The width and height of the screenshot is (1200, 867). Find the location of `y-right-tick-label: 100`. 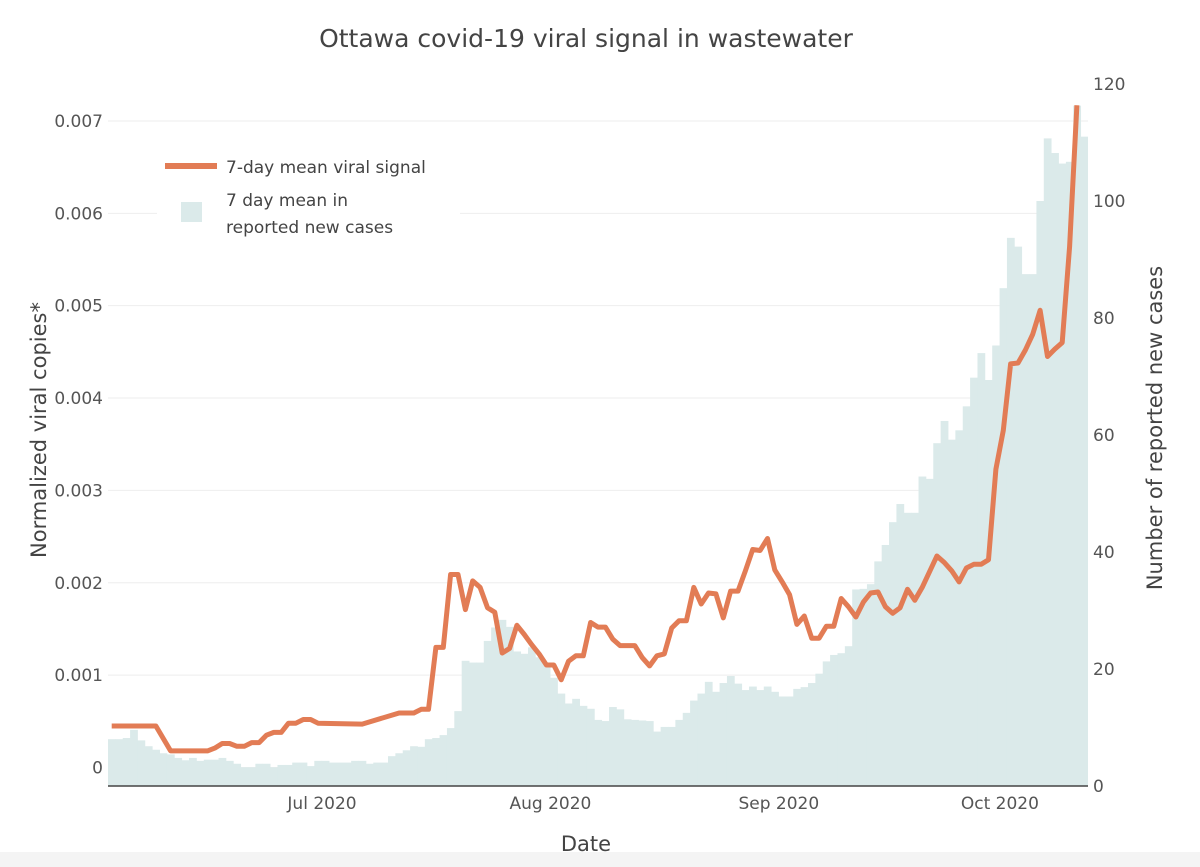

y-right-tick-label: 100 is located at coordinates (1109, 202).